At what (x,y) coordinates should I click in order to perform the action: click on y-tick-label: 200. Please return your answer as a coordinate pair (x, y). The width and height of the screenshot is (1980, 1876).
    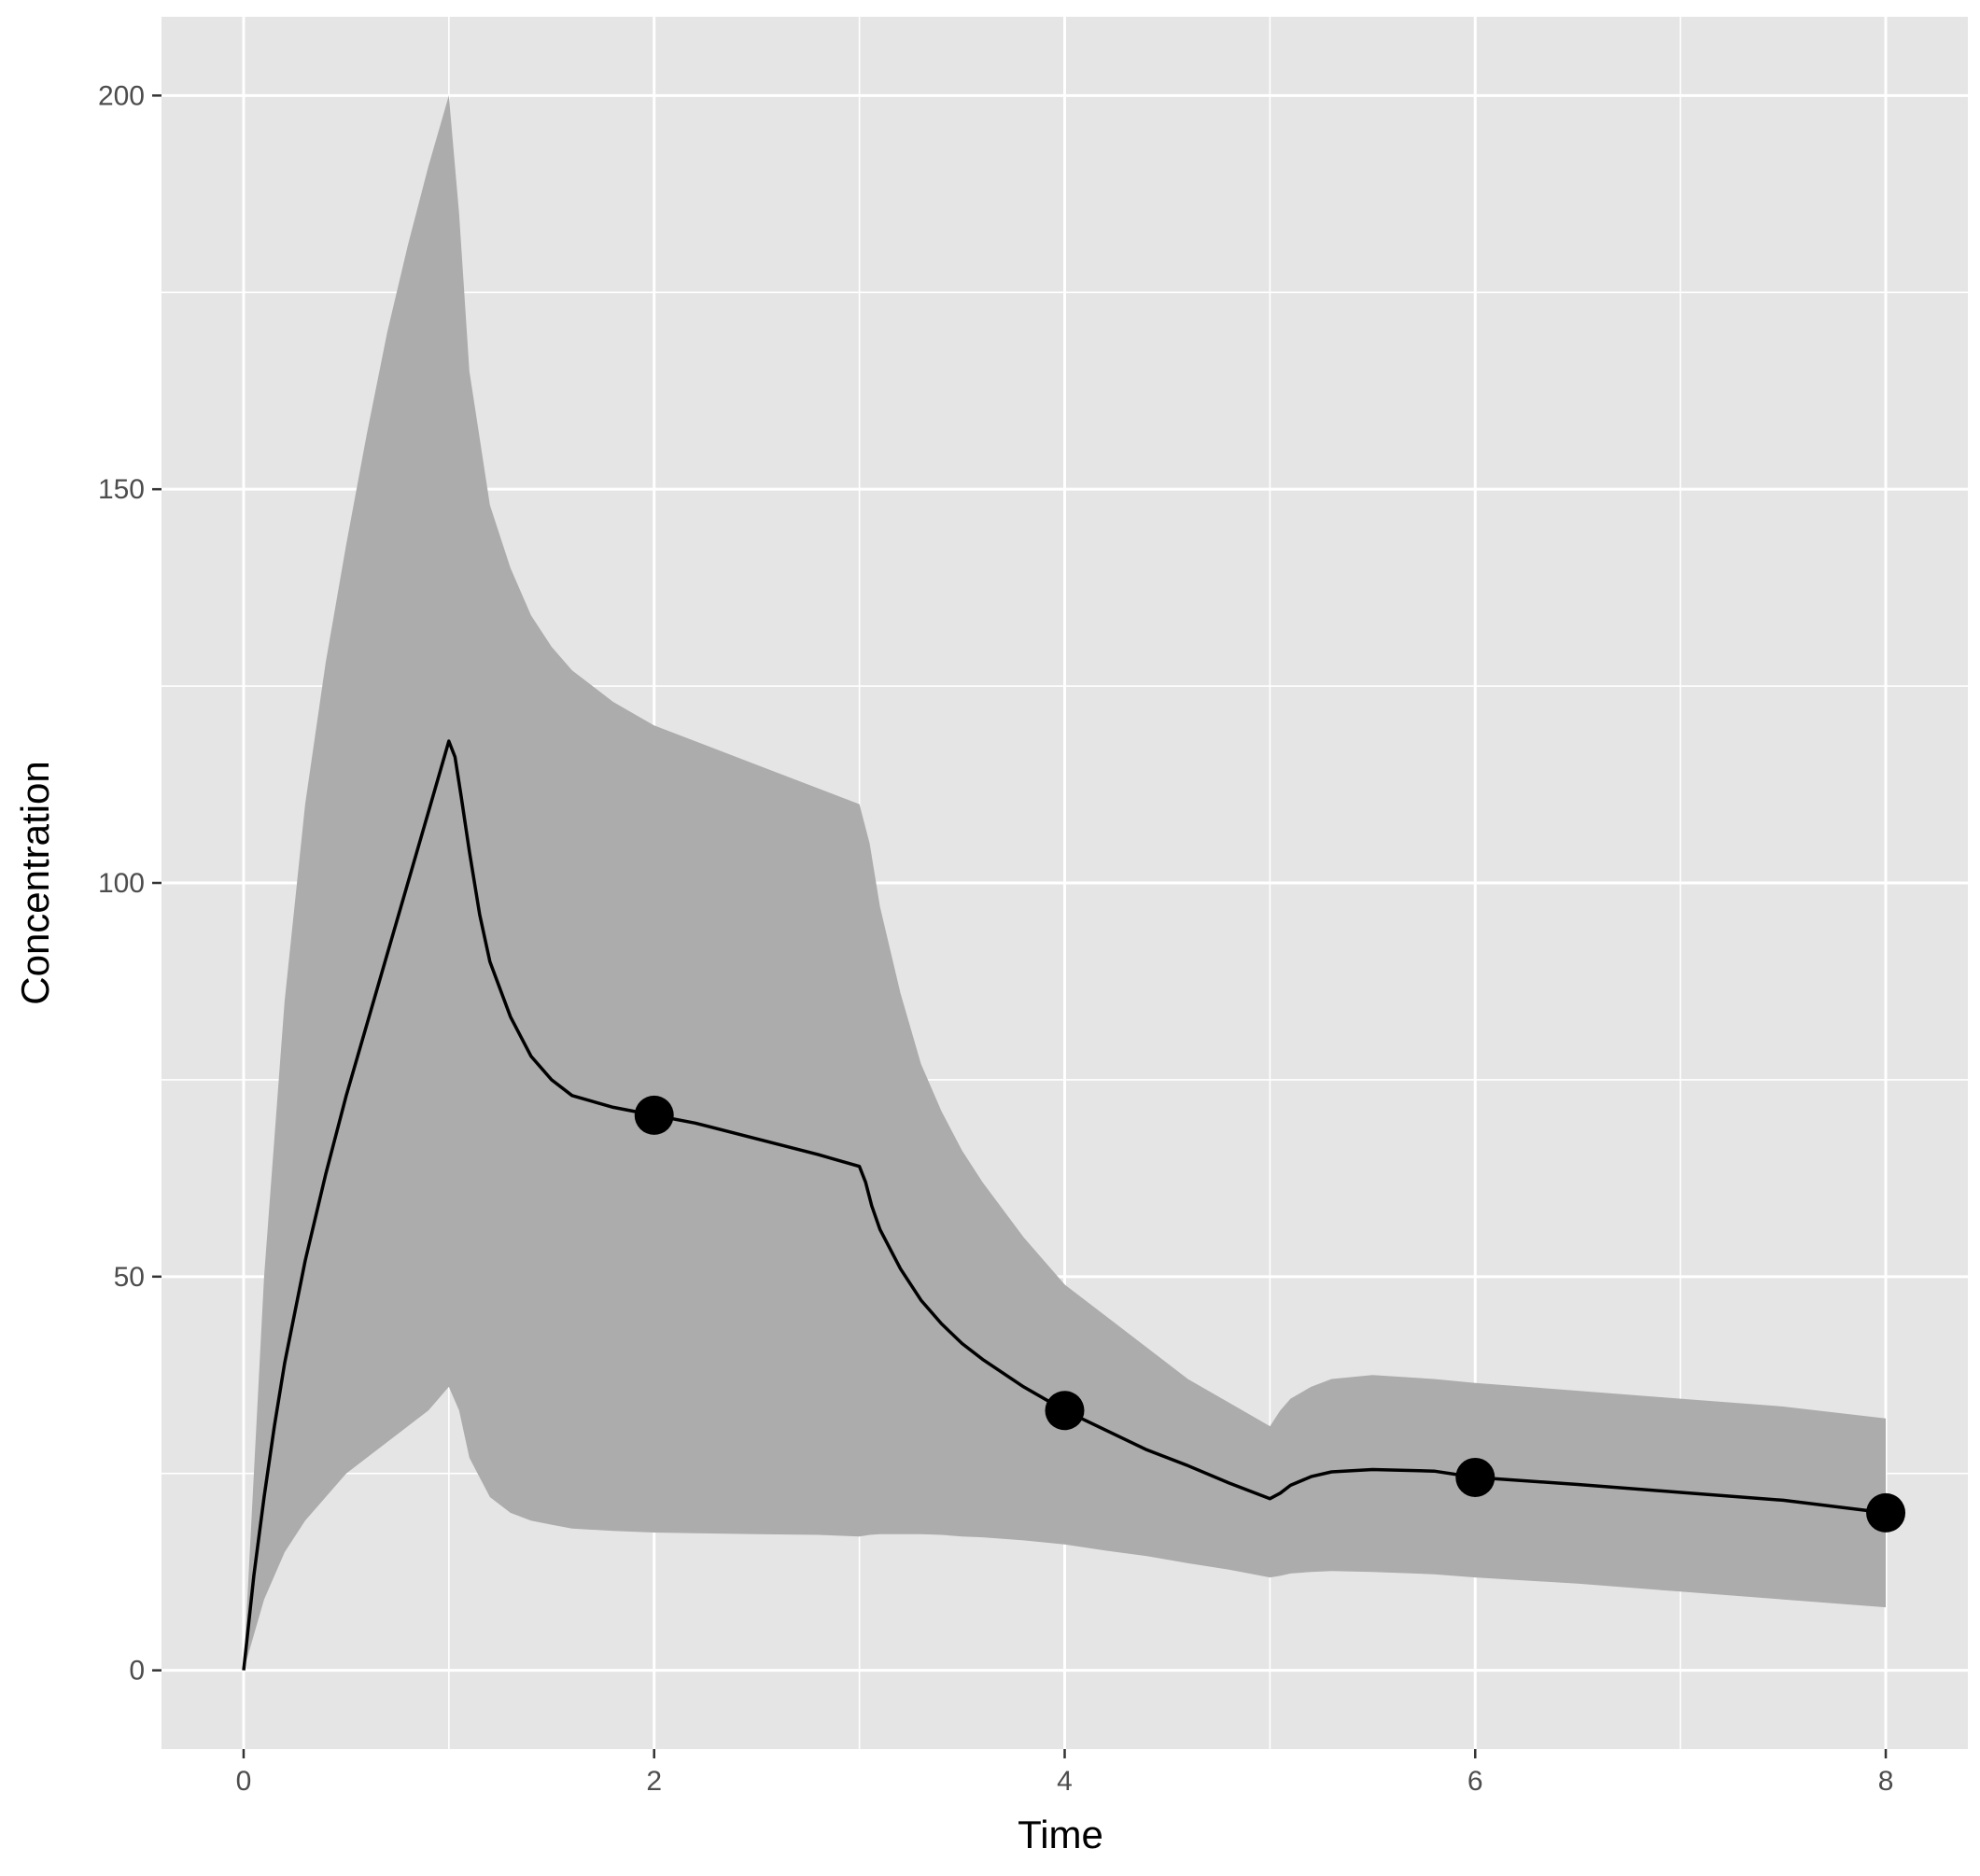
    Looking at the image, I should click on (122, 95).